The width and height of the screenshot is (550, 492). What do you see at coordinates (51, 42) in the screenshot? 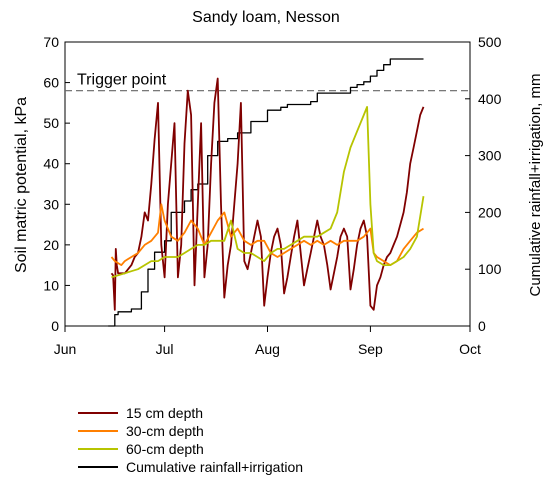
I see `y-tick-label: 70` at bounding box center [51, 42].